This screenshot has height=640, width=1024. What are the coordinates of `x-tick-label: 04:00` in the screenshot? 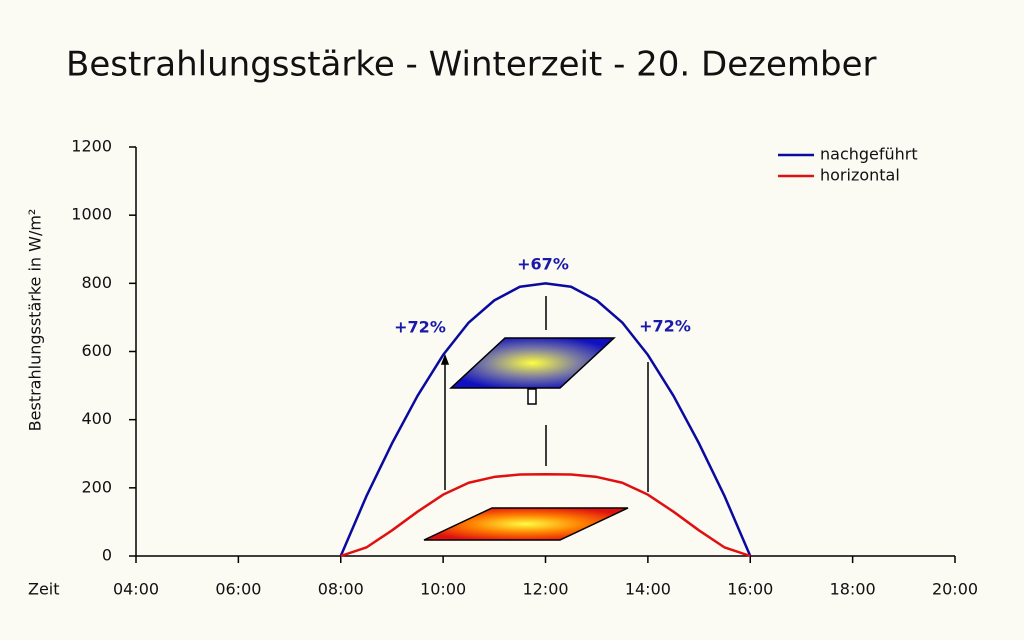 It's located at (136, 589).